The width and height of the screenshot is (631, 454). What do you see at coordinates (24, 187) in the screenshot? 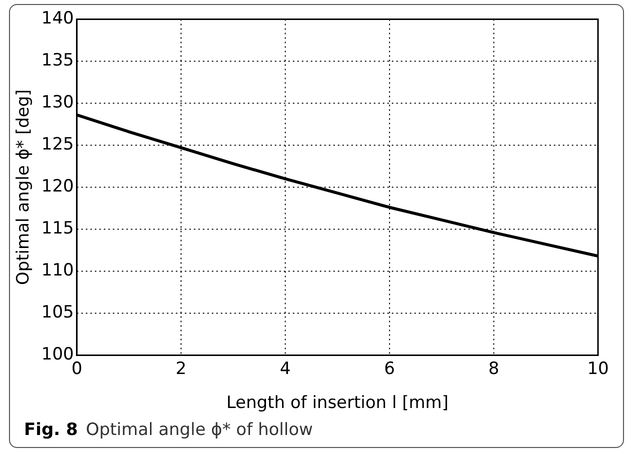
I see `y-axis-title: Optimal angle ϕ* [deg]` at bounding box center [24, 187].